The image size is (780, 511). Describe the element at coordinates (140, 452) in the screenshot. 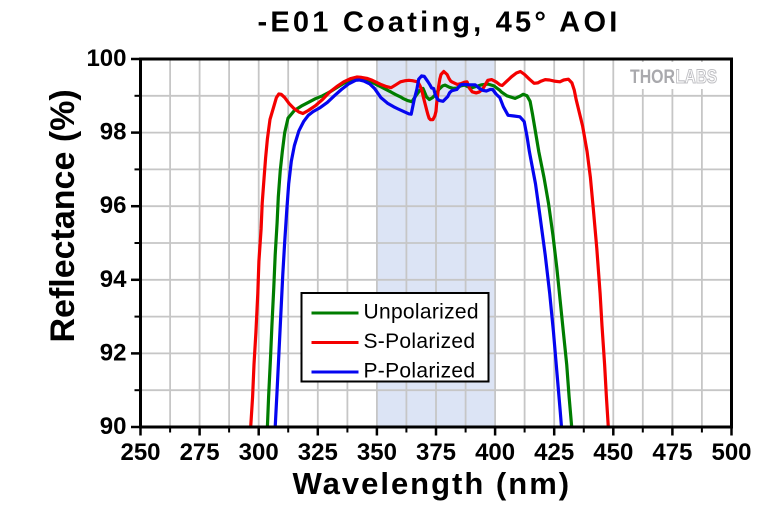

I see `svg-text: 250` at that location.